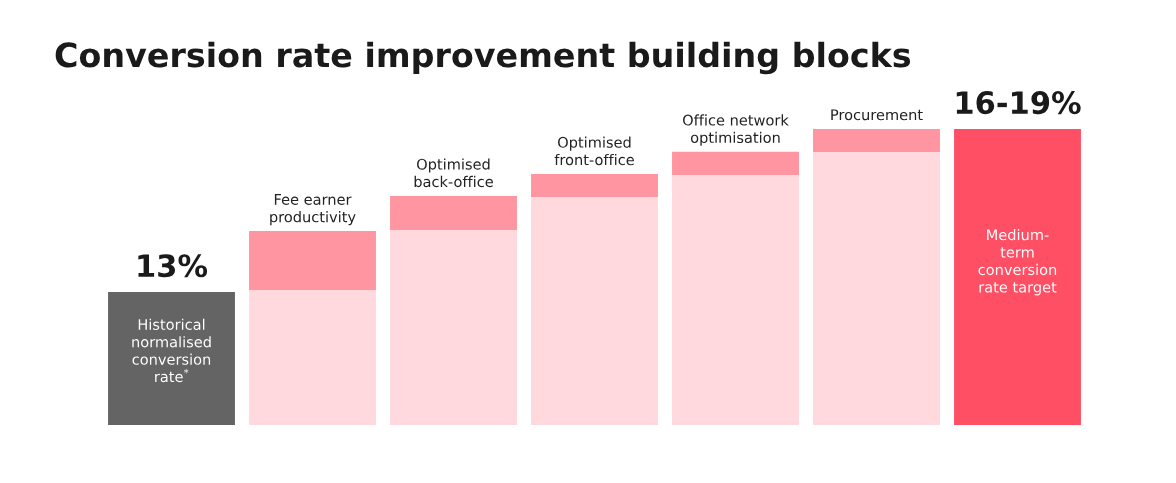 The width and height of the screenshot is (1176, 483). Describe the element at coordinates (483, 58) in the screenshot. I see `chart-title: Conversion rate improvement building blocks` at that location.